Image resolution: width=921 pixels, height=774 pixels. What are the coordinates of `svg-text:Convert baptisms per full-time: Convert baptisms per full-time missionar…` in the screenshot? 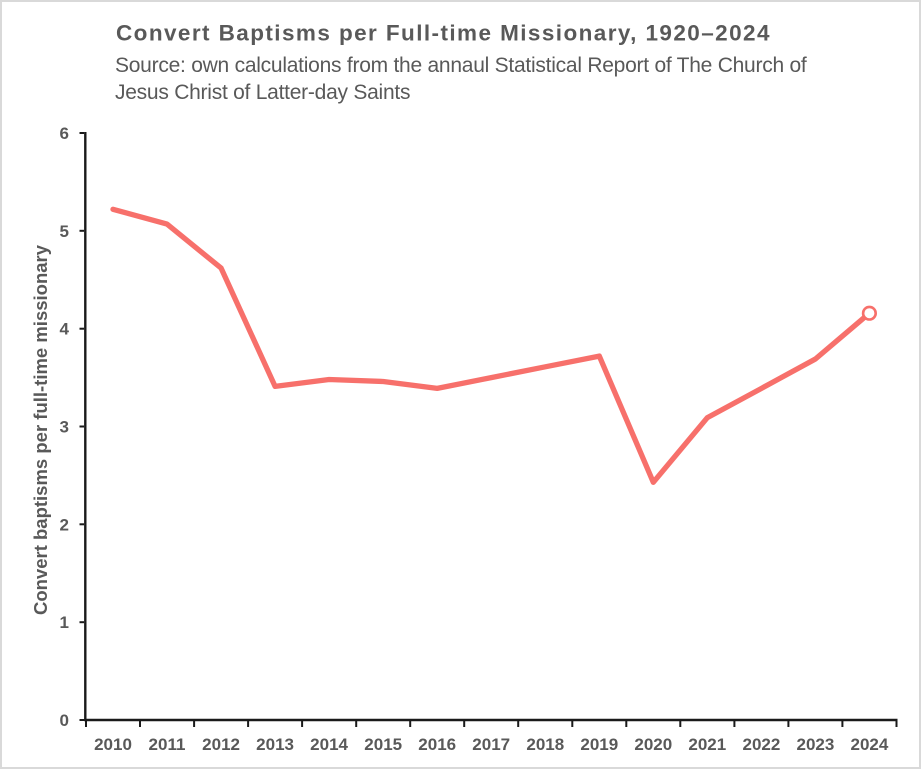 It's located at (40, 429).